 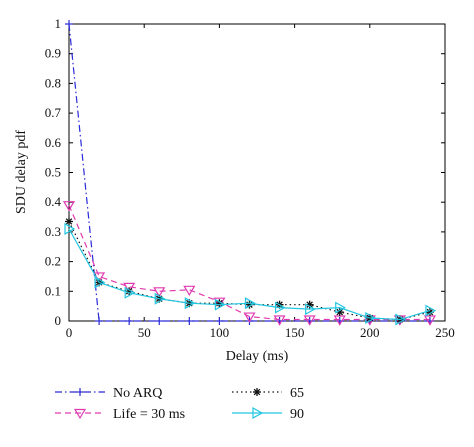 What do you see at coordinates (58, 23) in the screenshot?
I see `y-tick-label: 1` at bounding box center [58, 23].